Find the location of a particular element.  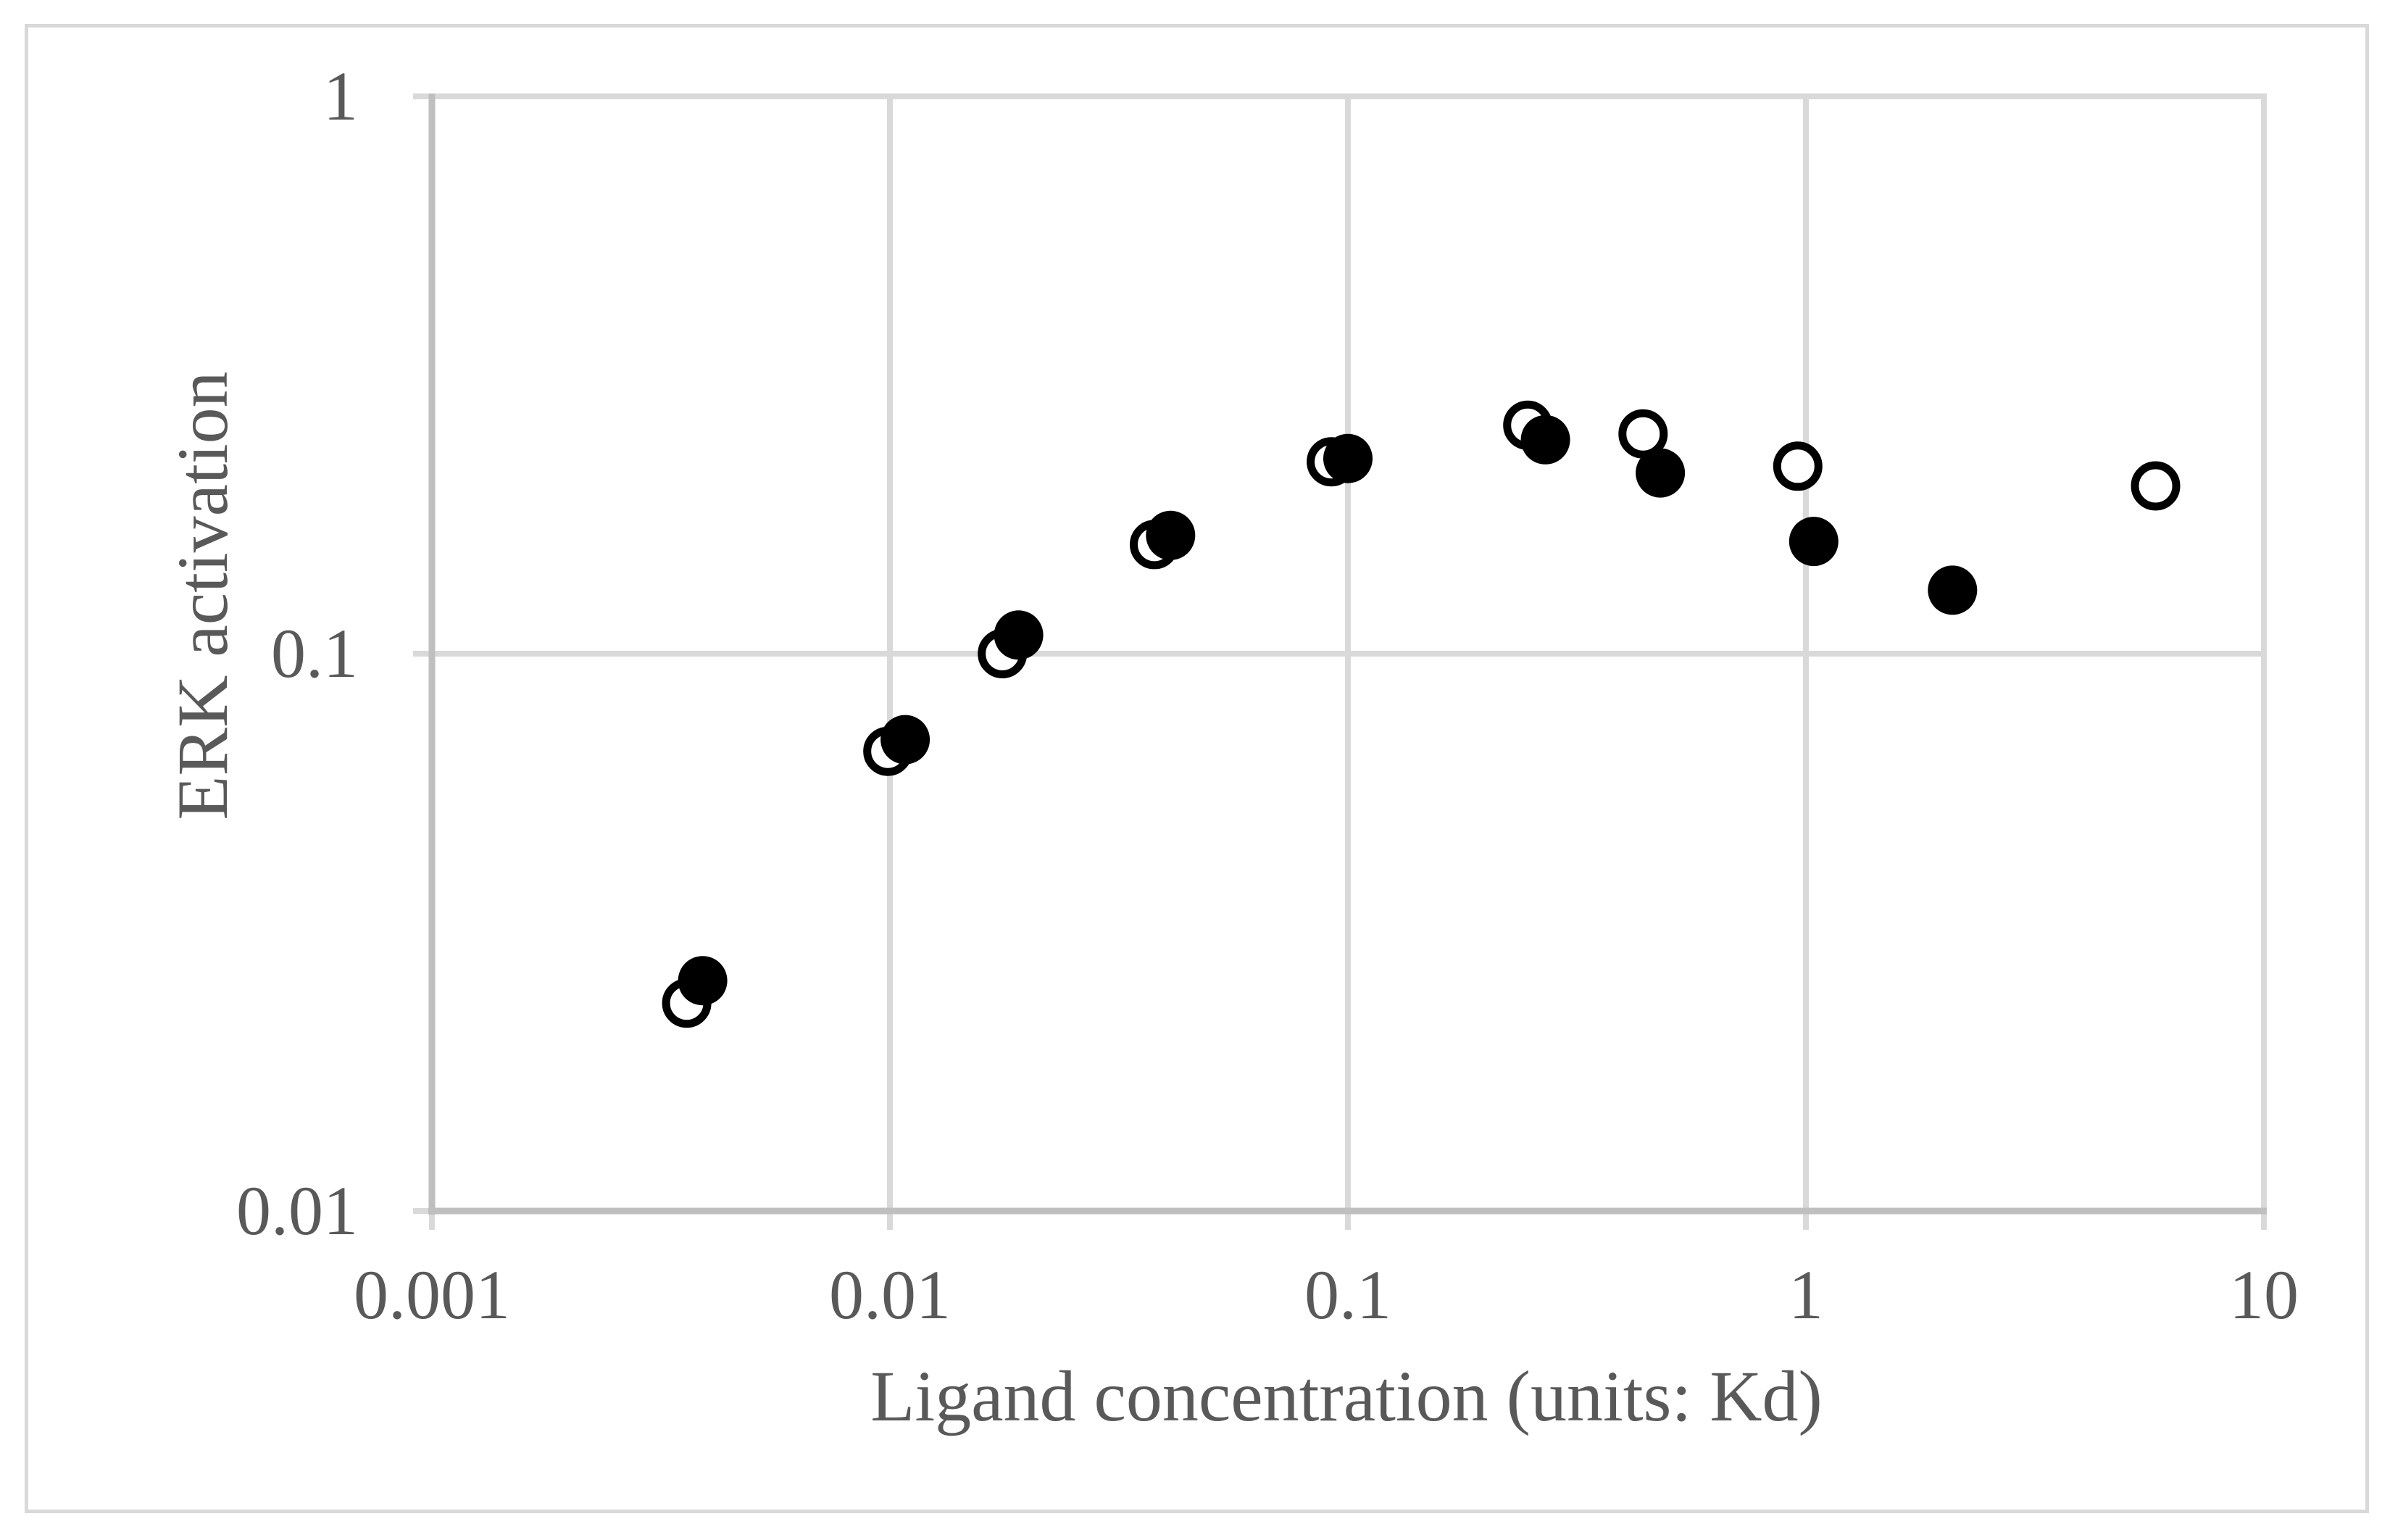

y-tick-label: 1 is located at coordinates (340, 96).